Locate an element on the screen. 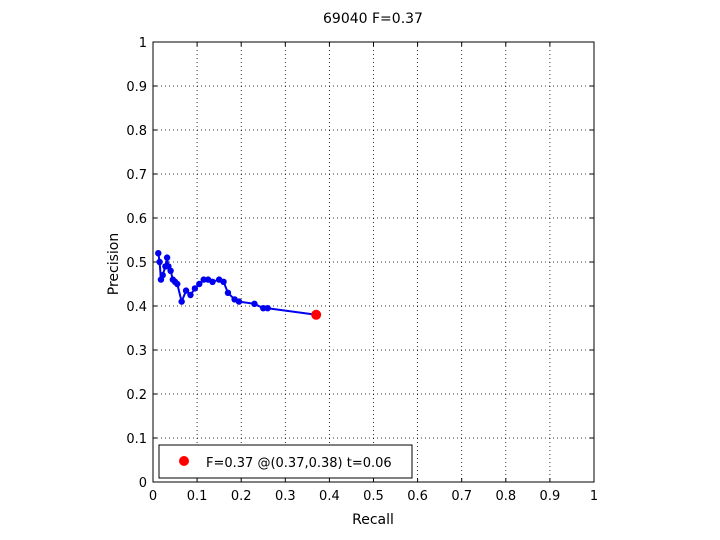 Image resolution: width=720 pixels, height=540 pixels. x-tick-label: 0.9 is located at coordinates (550, 496).